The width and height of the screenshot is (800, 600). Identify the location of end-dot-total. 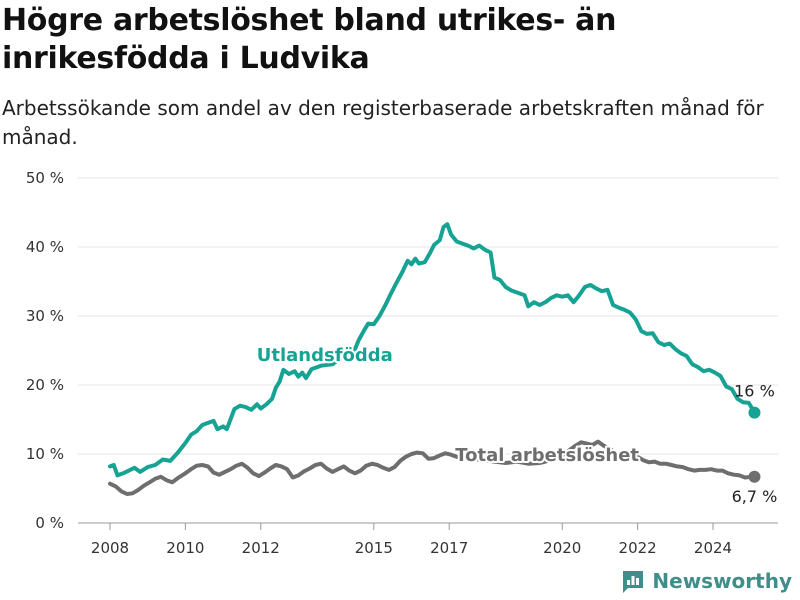
(754, 476).